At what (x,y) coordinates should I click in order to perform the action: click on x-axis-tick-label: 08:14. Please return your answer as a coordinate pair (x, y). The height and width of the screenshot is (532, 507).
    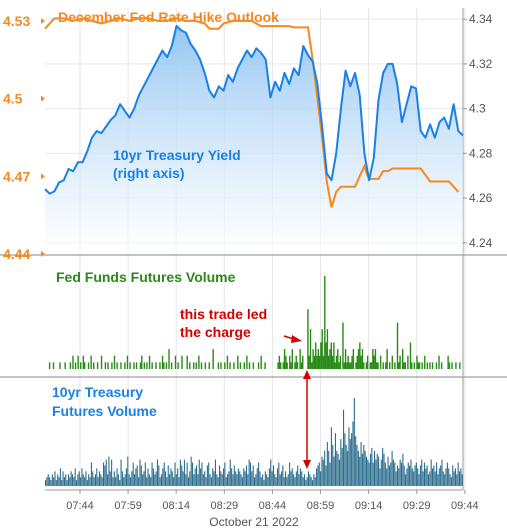
    Looking at the image, I should click on (176, 506).